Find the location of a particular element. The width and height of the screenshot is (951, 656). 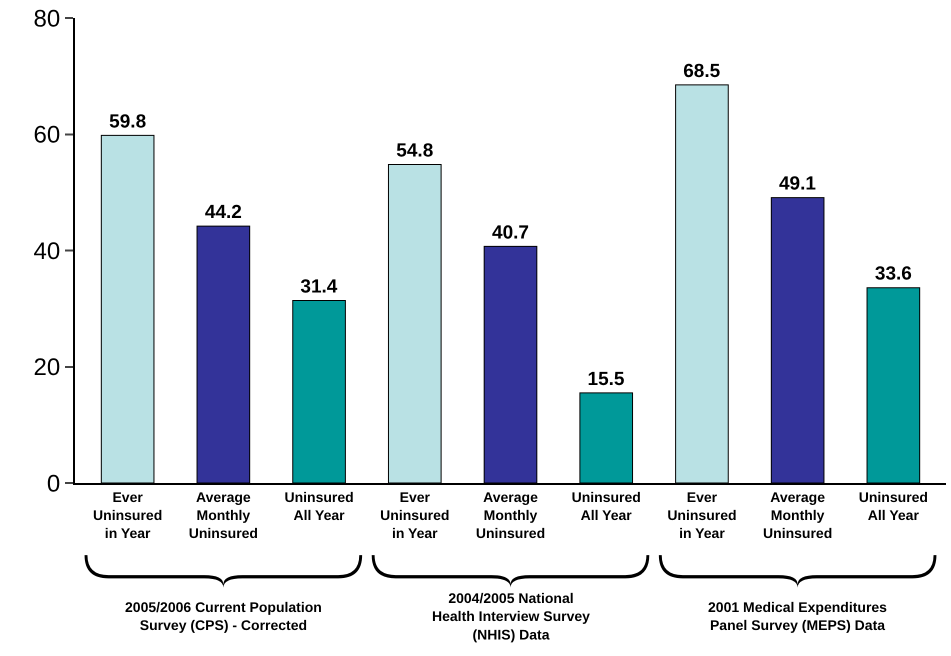

data-label: 49.1 is located at coordinates (797, 184).